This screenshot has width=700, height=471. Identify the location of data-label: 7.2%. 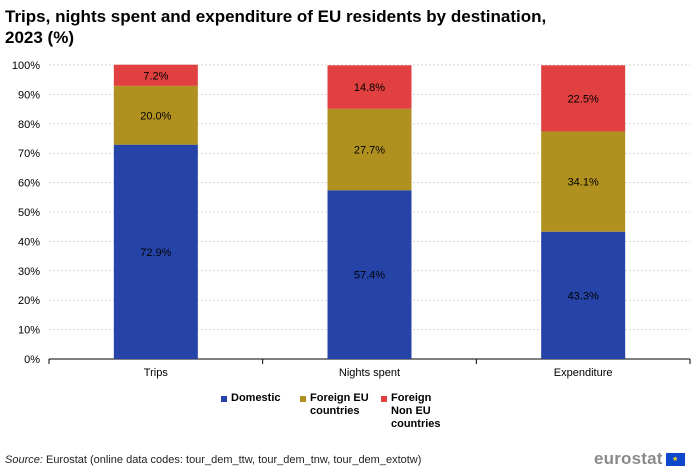
(155, 76).